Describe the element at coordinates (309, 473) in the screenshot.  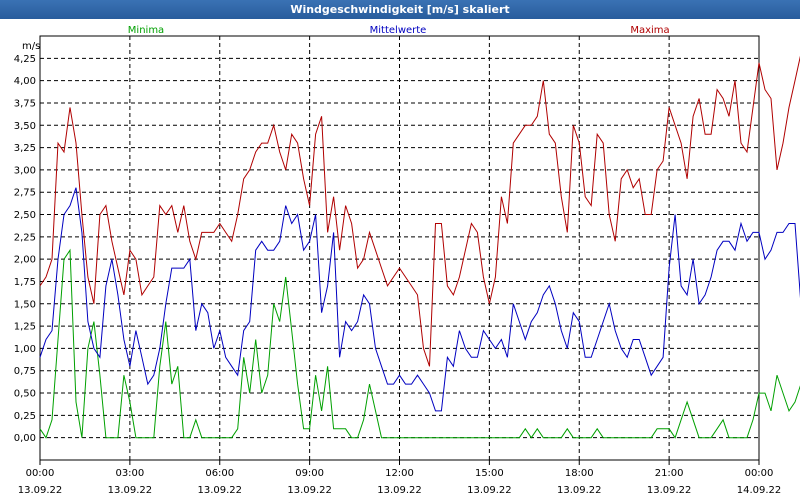
I see `x-tick-time-label: 09:00` at that location.